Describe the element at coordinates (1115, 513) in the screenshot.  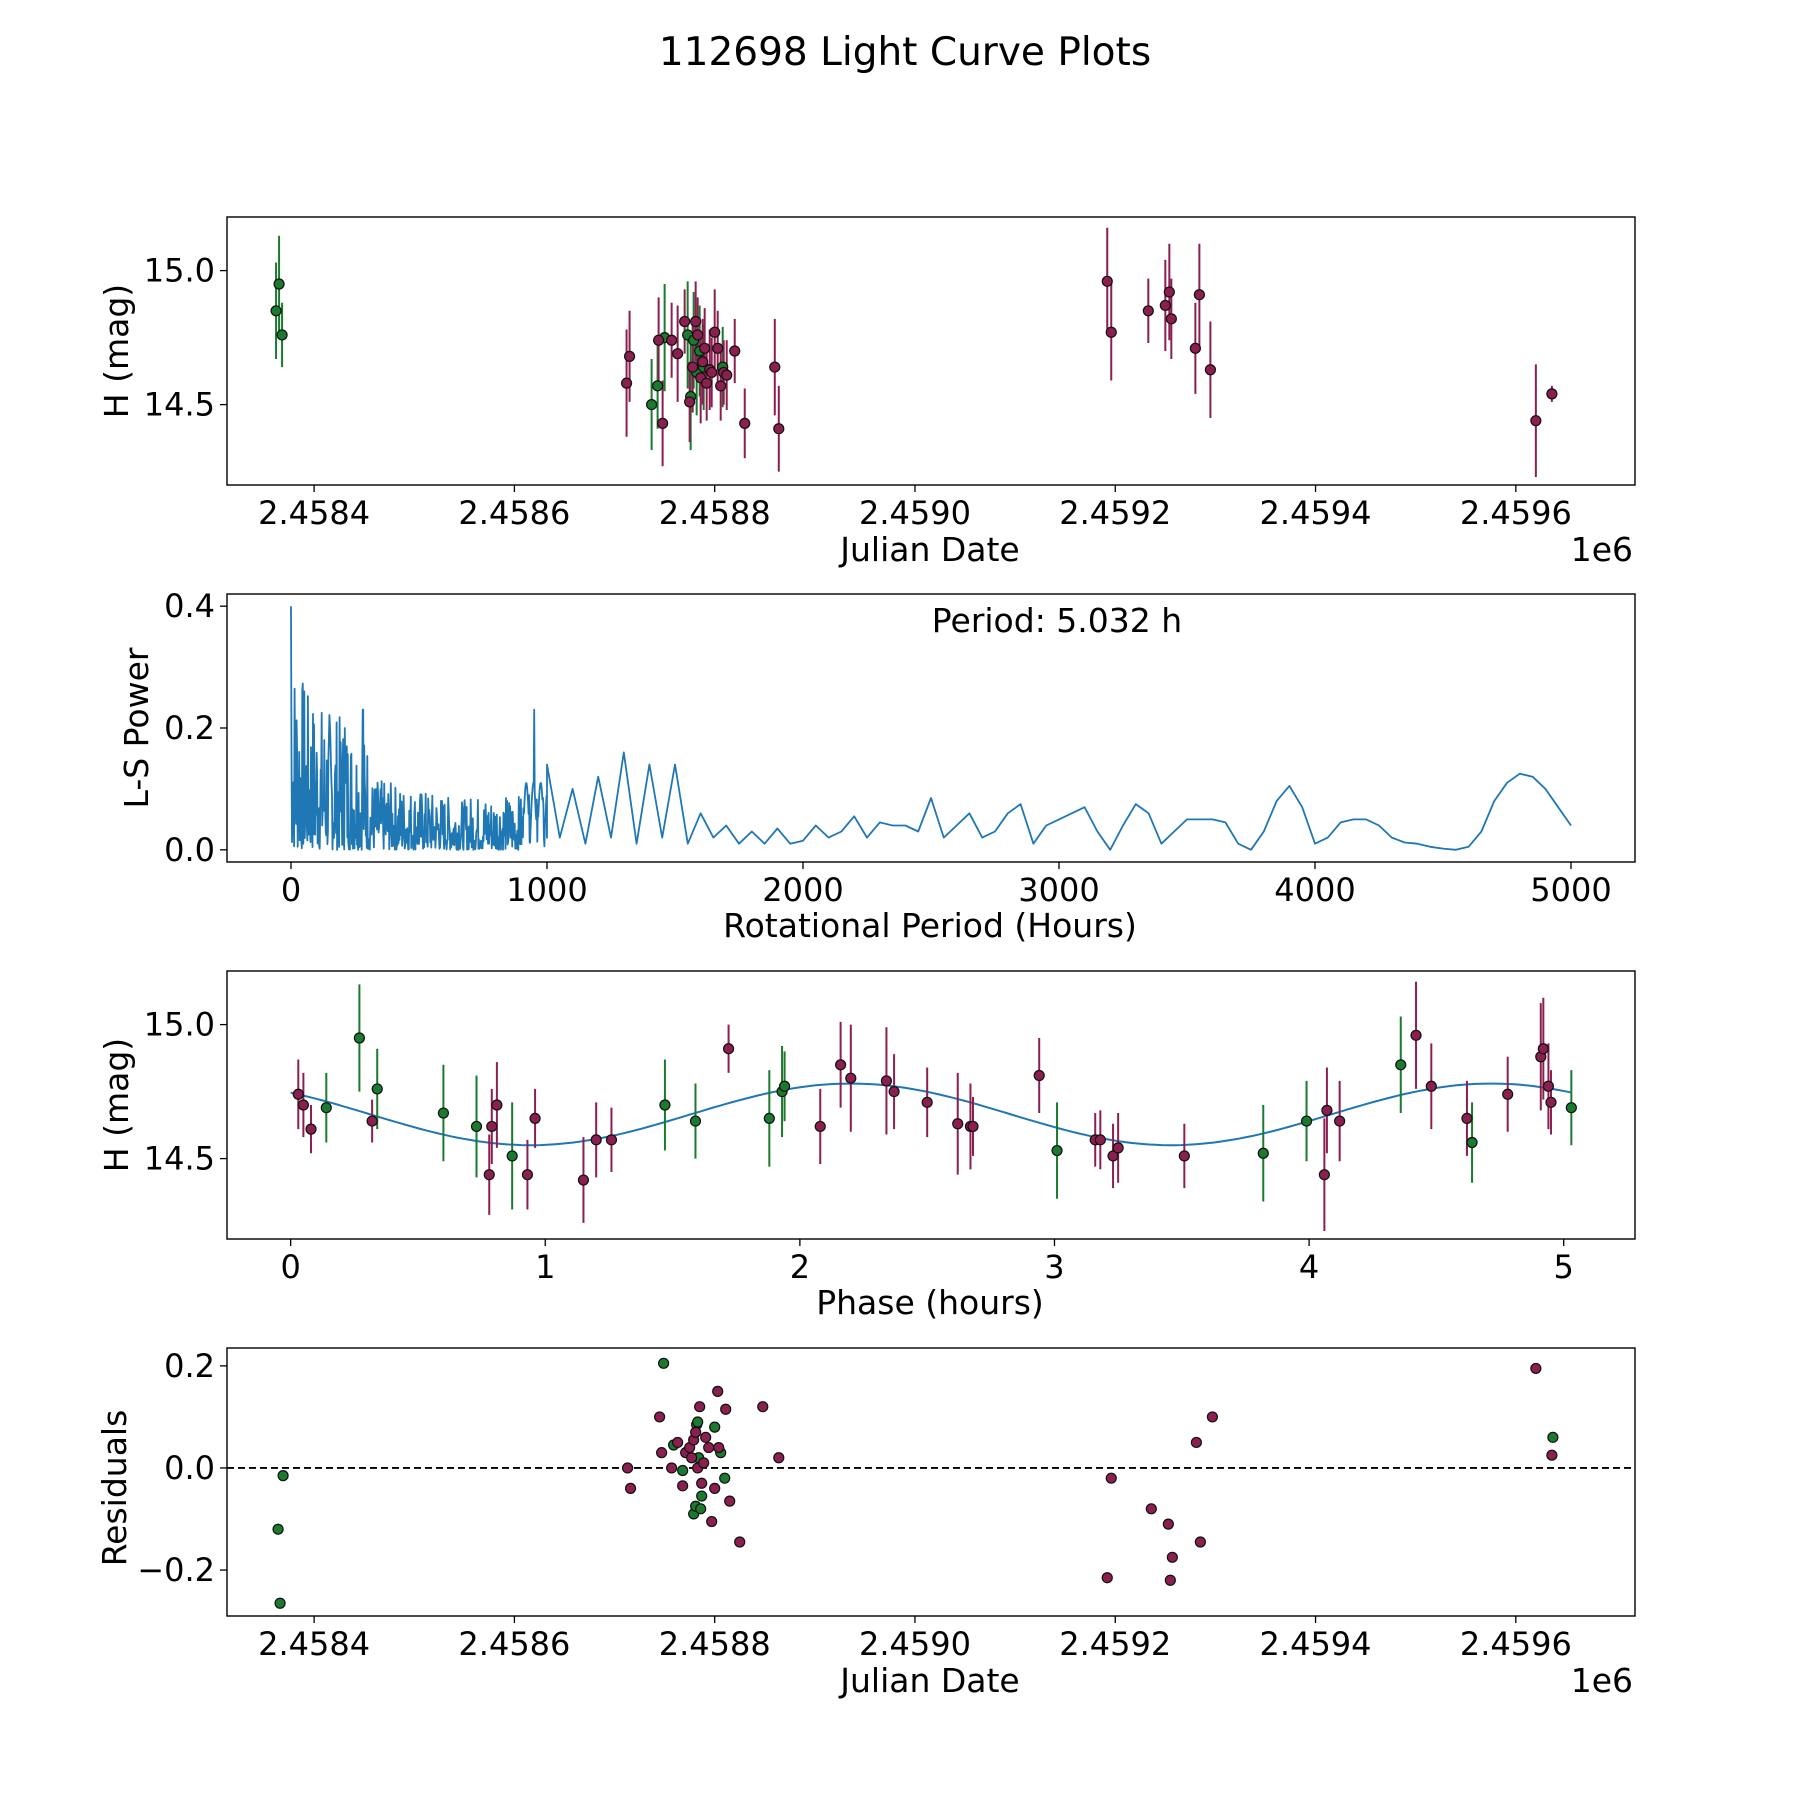
I see `x-tick-label: 2.4592` at that location.